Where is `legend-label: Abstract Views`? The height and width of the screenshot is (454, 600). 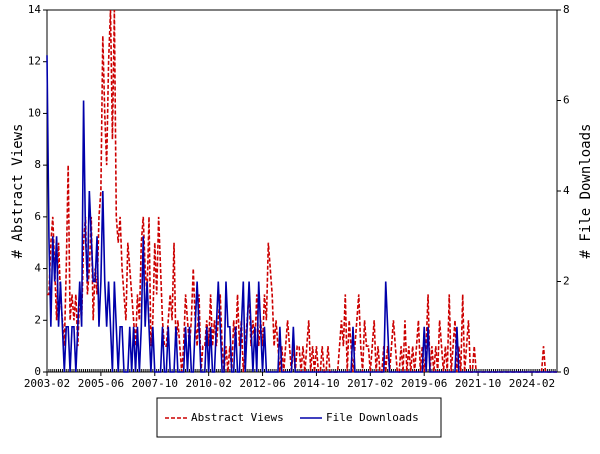
legend-label: Abstract Views is located at coordinates (237, 417).